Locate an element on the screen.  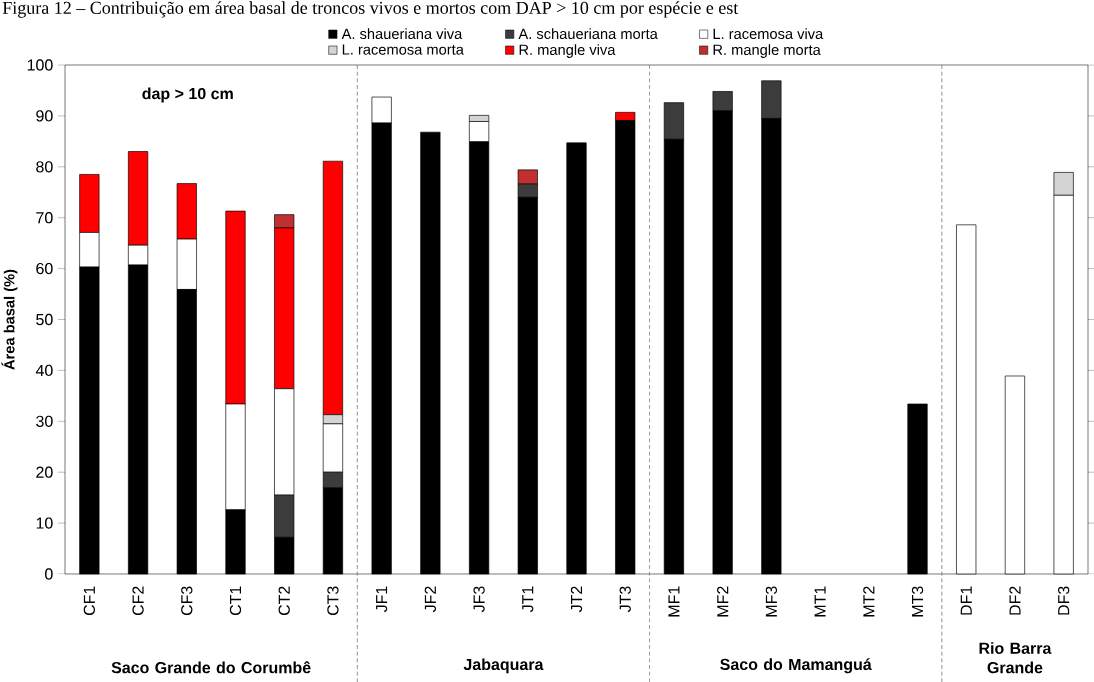
y-tick-label: 30 is located at coordinates (44, 421).